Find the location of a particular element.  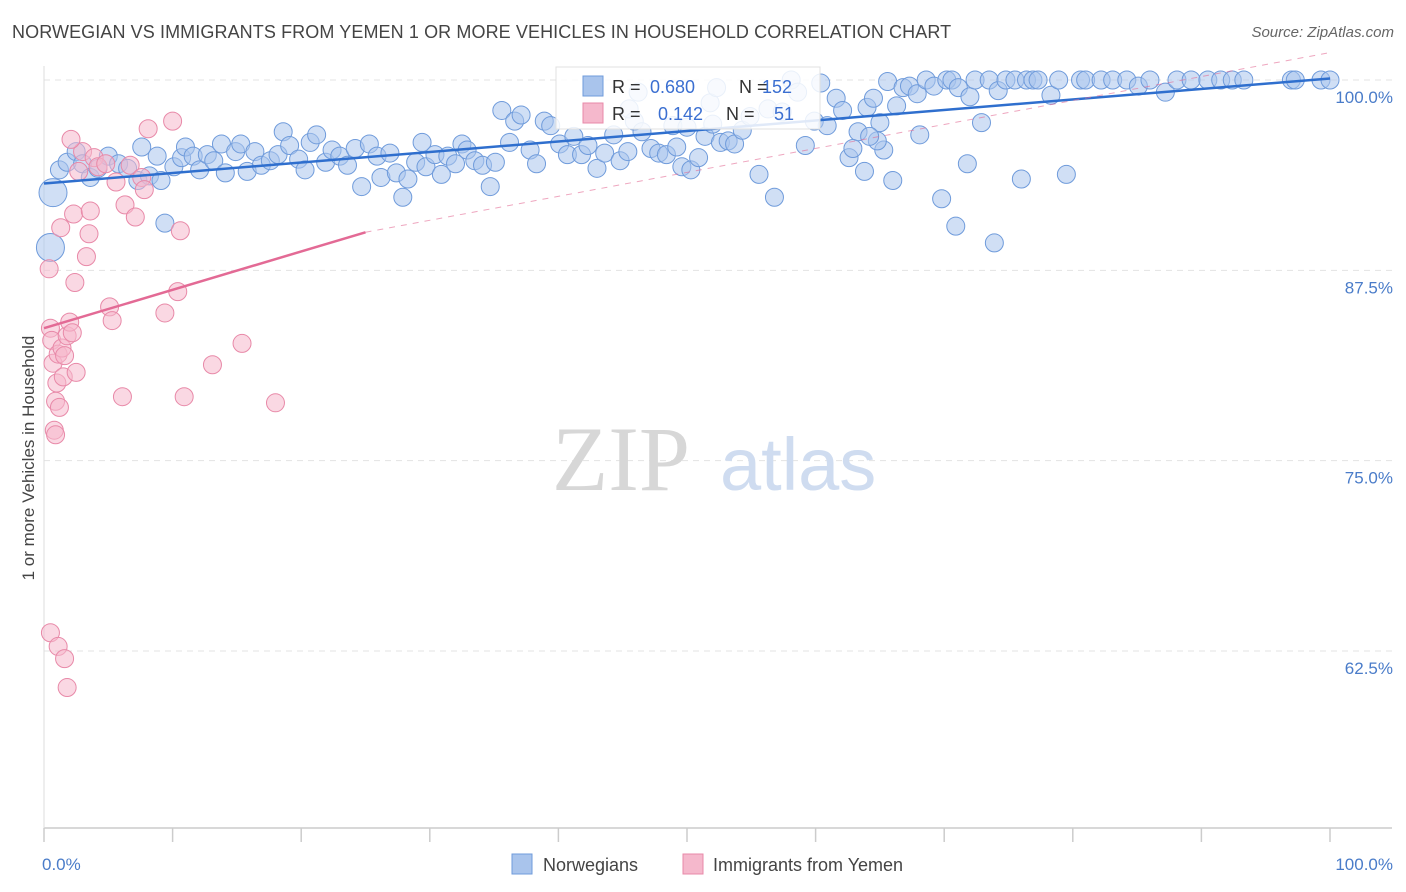

yemen-trend-line is located at coordinates (204, 280).